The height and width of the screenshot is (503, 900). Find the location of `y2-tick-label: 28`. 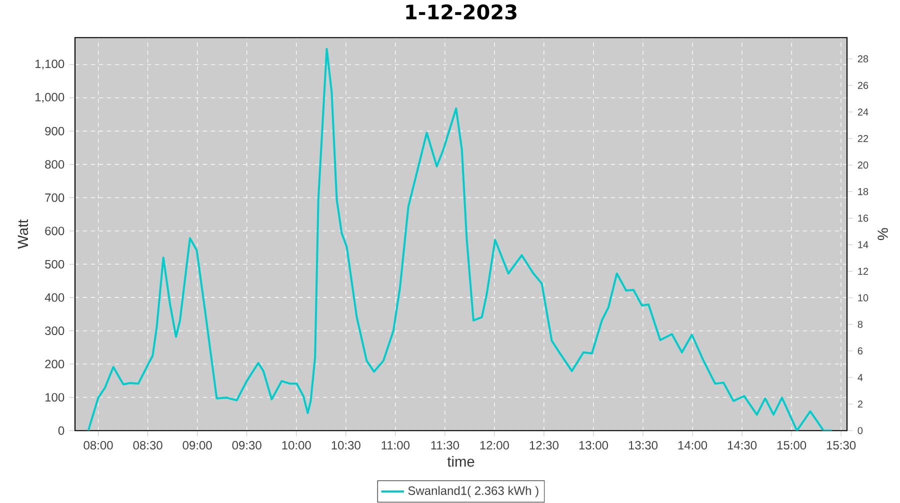

y2-tick-label: 28 is located at coordinates (863, 59).